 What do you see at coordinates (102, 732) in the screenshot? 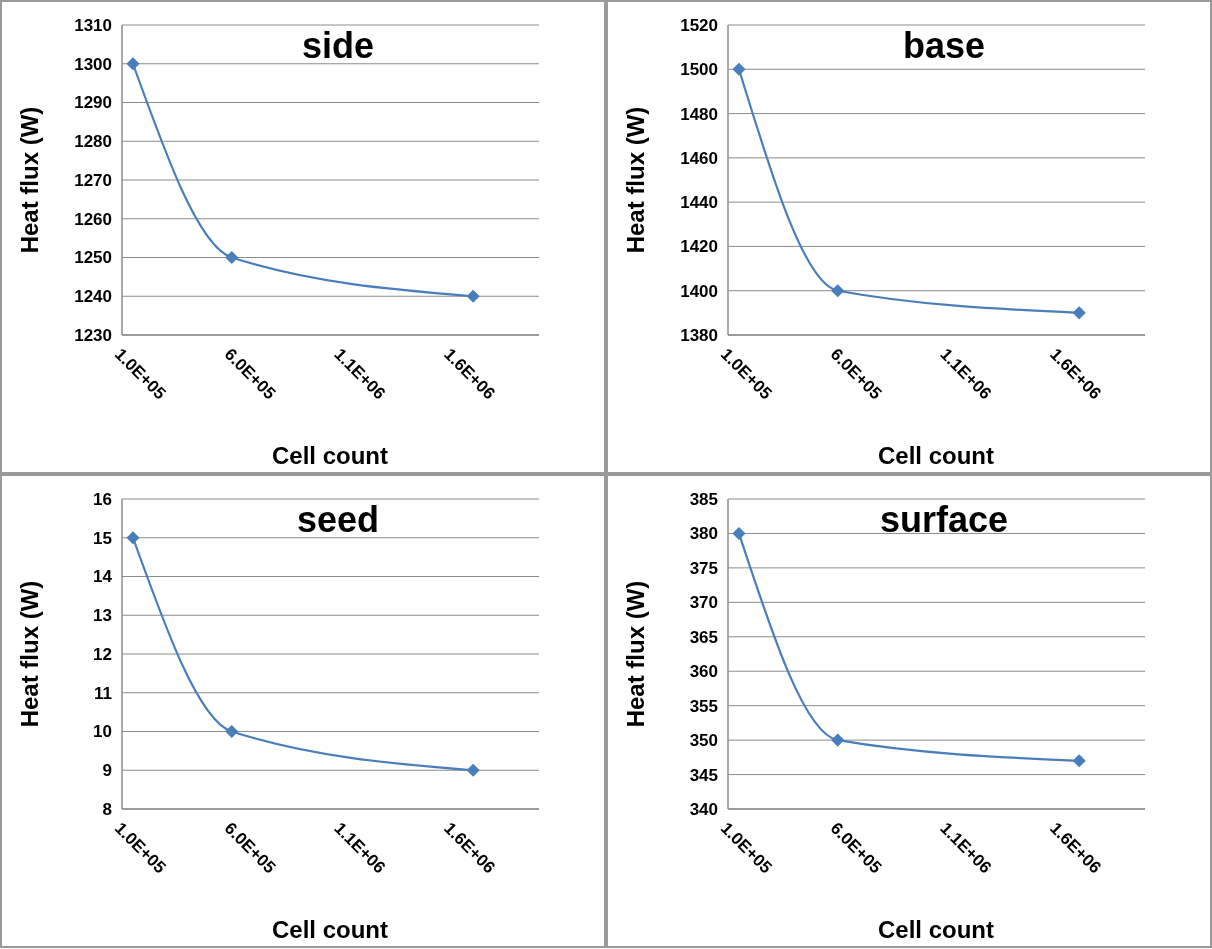
I see `y-tick-label: 10` at bounding box center [102, 732].